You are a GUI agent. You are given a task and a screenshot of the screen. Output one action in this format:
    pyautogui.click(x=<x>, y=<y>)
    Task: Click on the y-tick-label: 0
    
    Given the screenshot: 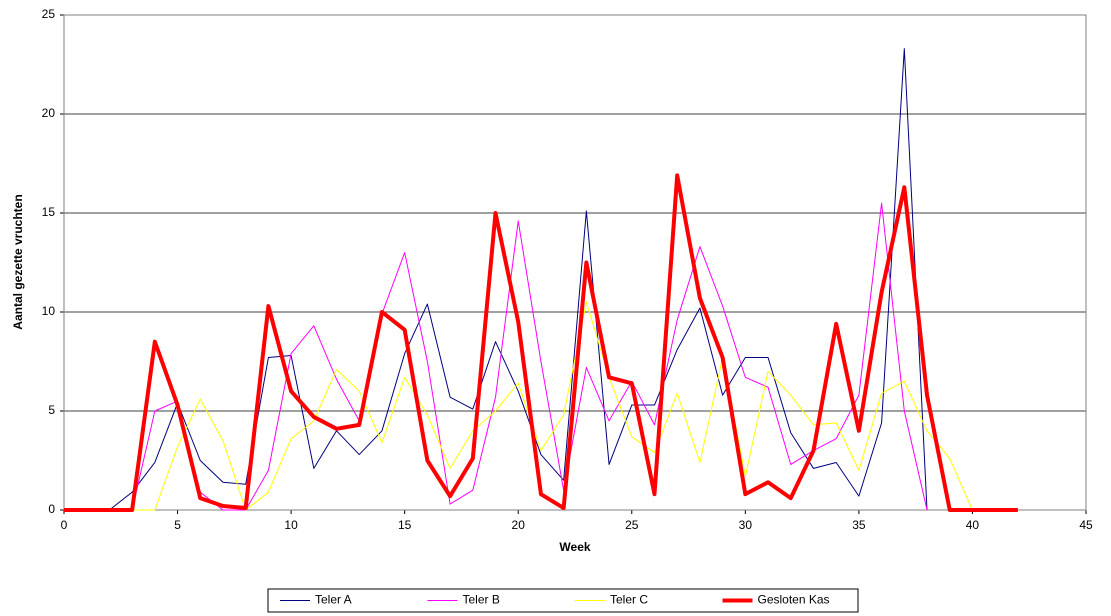 What is the action you would take?
    pyautogui.click(x=51, y=509)
    